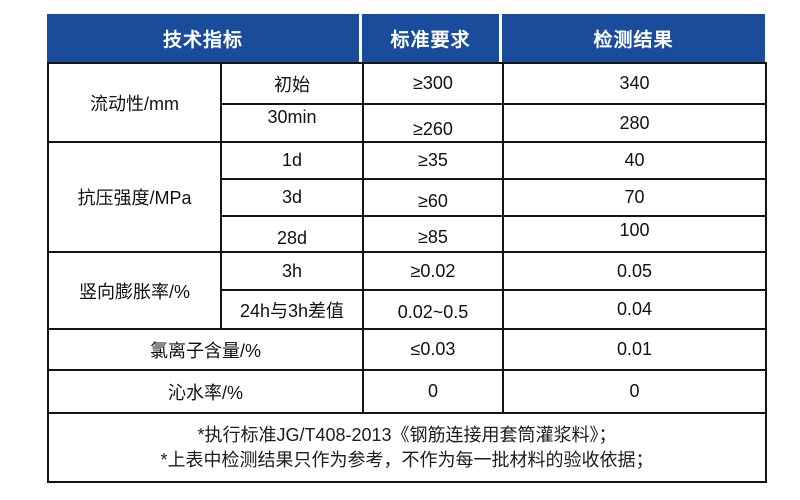  Describe the element at coordinates (205, 391) in the screenshot. I see `bleeding-rate-label: 沁水率/%` at that location.